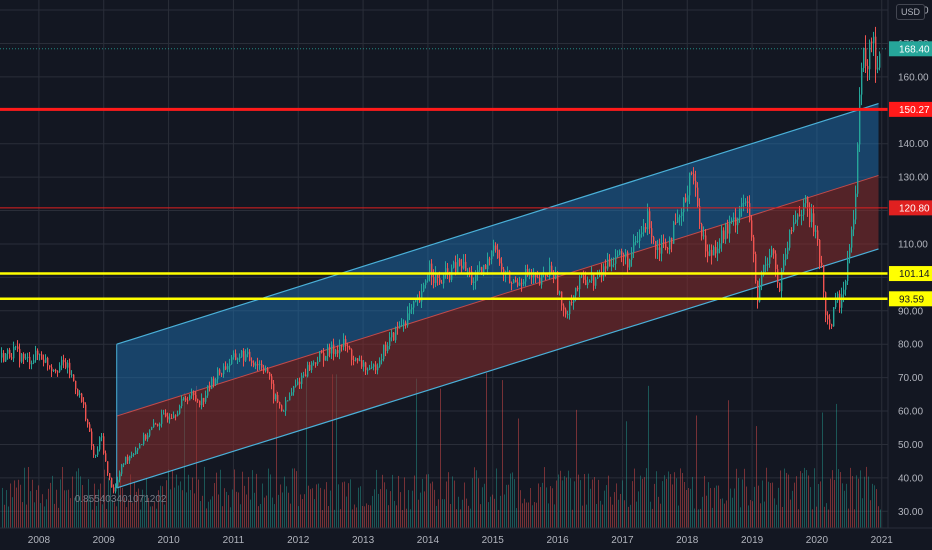 The image size is (932, 550). What do you see at coordinates (168, 540) in the screenshot?
I see `time-tick-label: 2010` at bounding box center [168, 540].